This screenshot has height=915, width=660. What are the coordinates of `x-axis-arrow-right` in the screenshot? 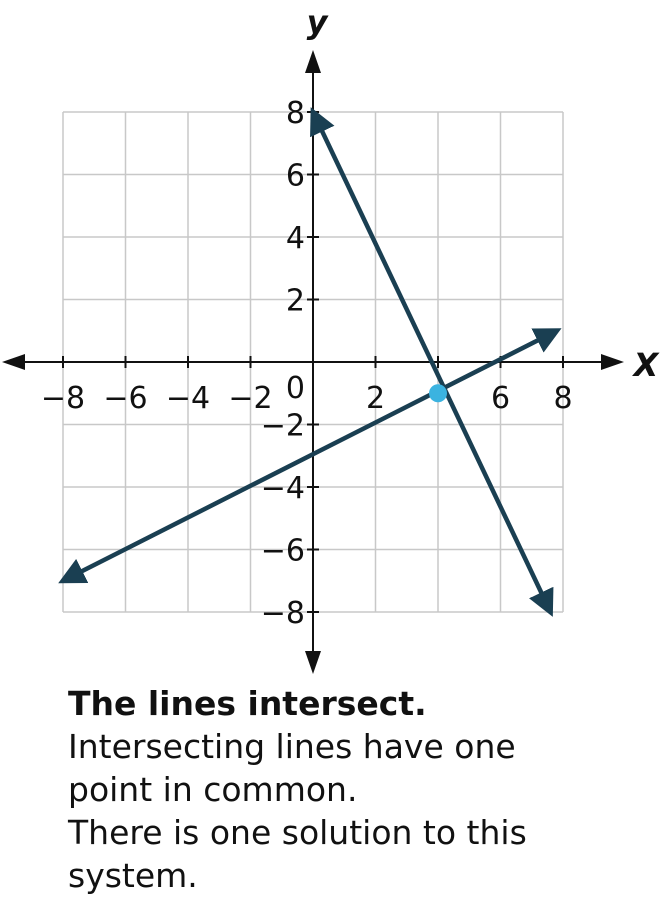 It's located at (612, 362).